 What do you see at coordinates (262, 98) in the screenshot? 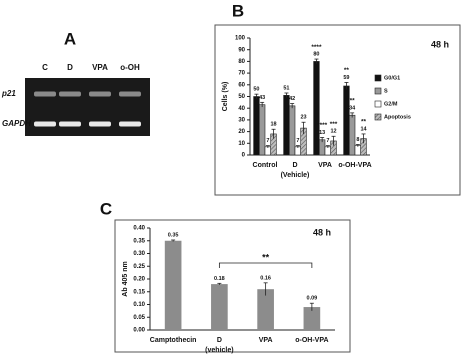
I see `value-label: 43` at bounding box center [262, 98].